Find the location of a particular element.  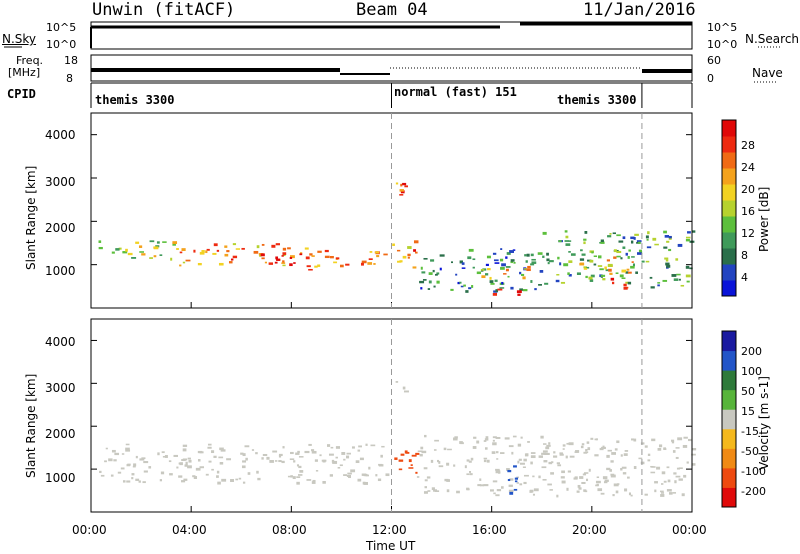

nsky-label: N.Sky is located at coordinates (19, 39).